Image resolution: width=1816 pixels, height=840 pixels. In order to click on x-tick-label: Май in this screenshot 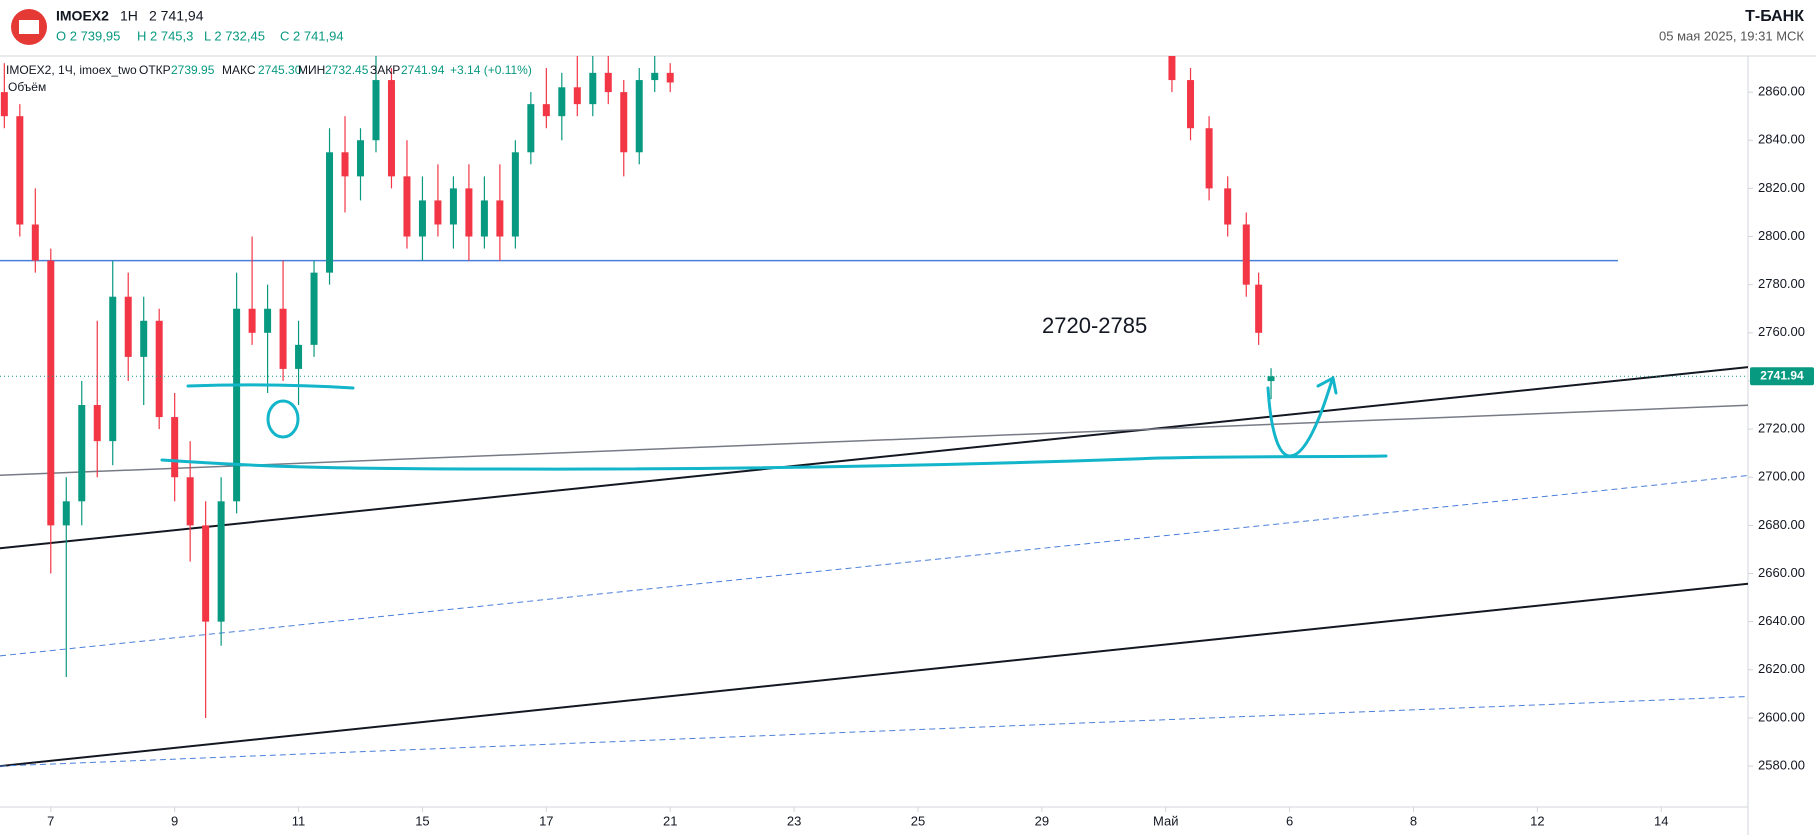, I will do `click(1165, 820)`.